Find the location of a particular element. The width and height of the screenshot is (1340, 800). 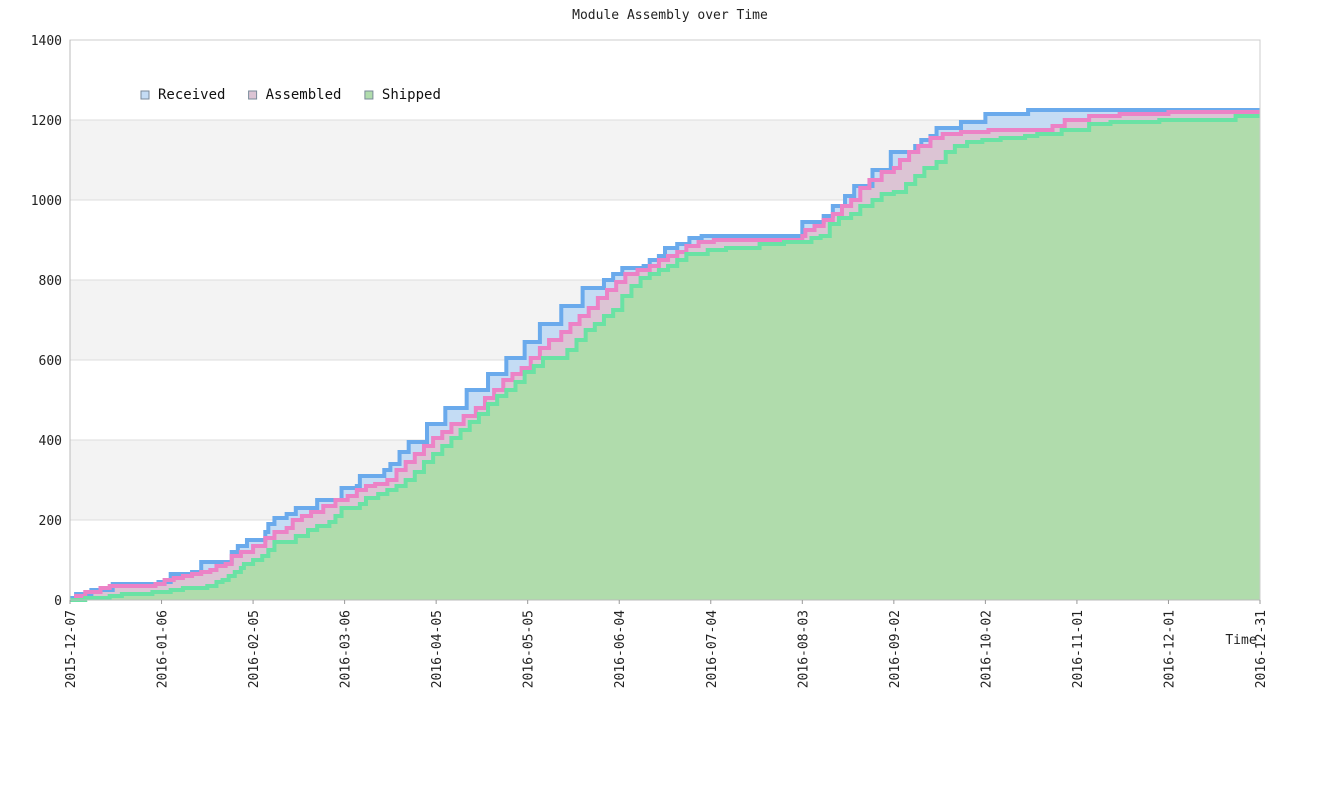

x-axis-label: Time is located at coordinates (1240, 640).